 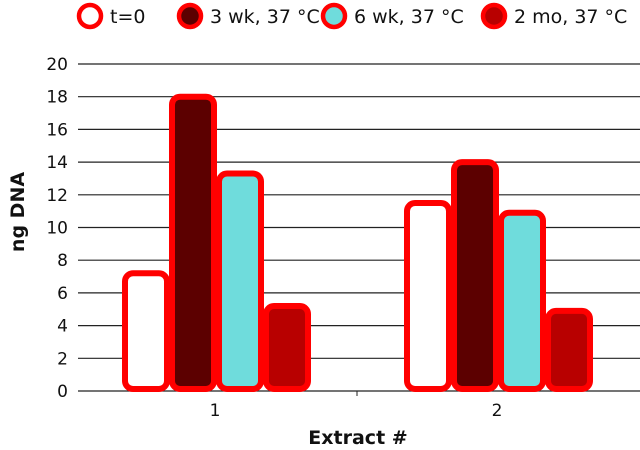 What do you see at coordinates (57, 163) in the screenshot?
I see `y-tick-label: 14` at bounding box center [57, 163].